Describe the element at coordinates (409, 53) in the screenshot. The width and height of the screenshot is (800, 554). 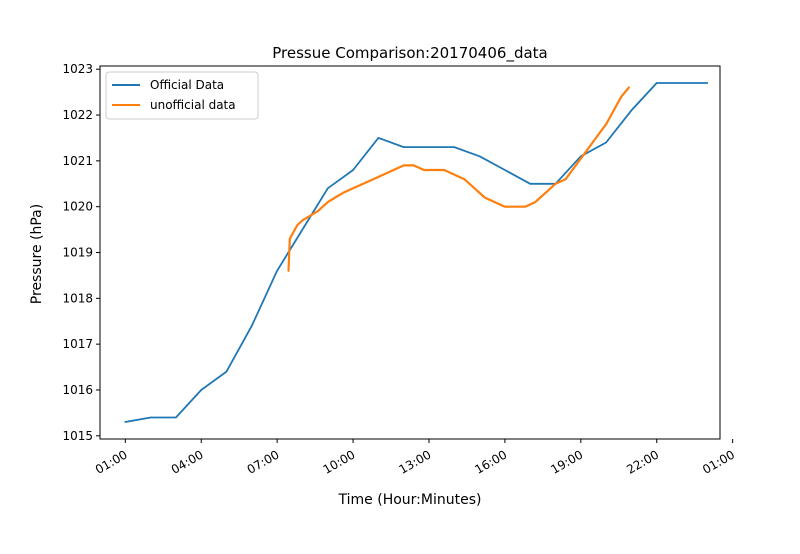
I see `chart-title: Pressue Comparison:20170406_data` at that location.